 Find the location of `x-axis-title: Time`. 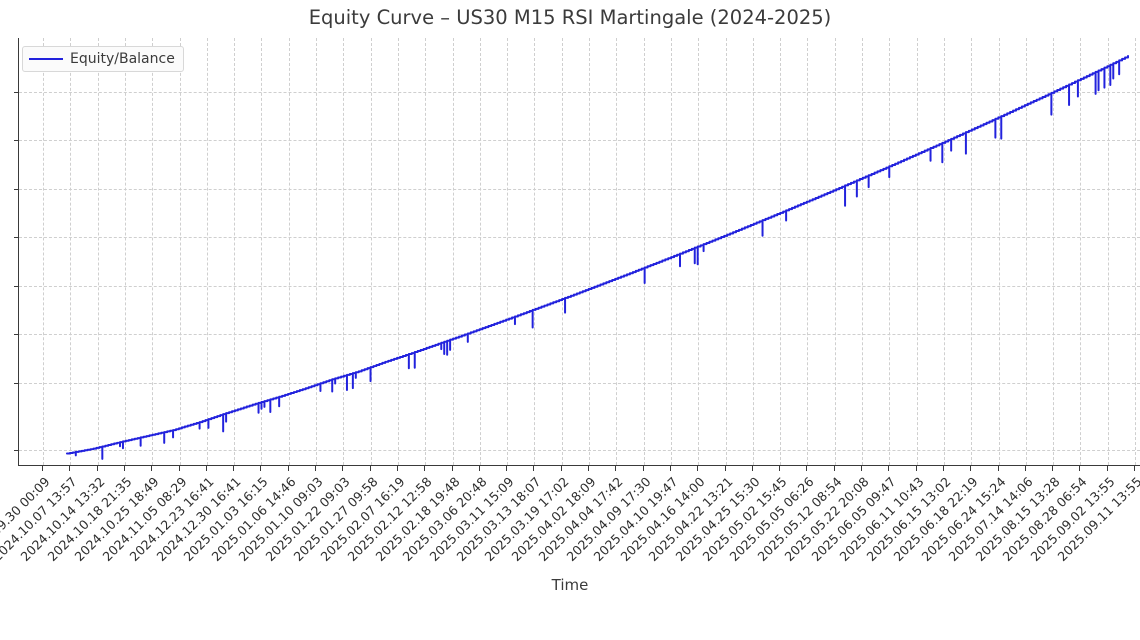

x-axis-title: Time is located at coordinates (570, 585).